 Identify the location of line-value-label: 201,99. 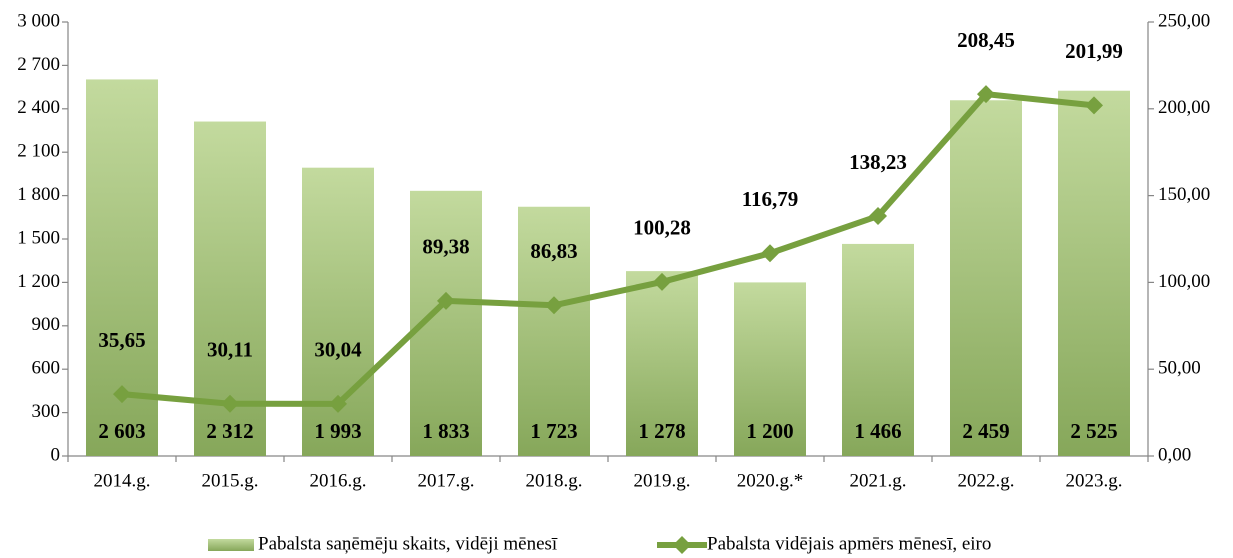
(1094, 51).